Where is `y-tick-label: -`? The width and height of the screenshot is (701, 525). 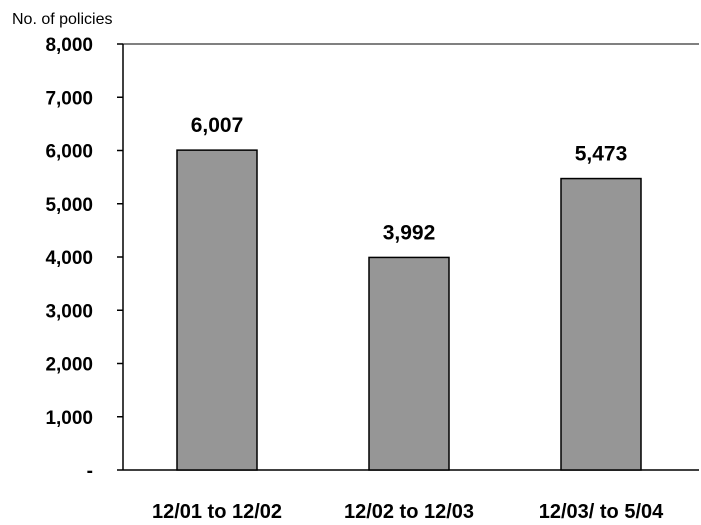
y-tick-label: - is located at coordinates (90, 471).